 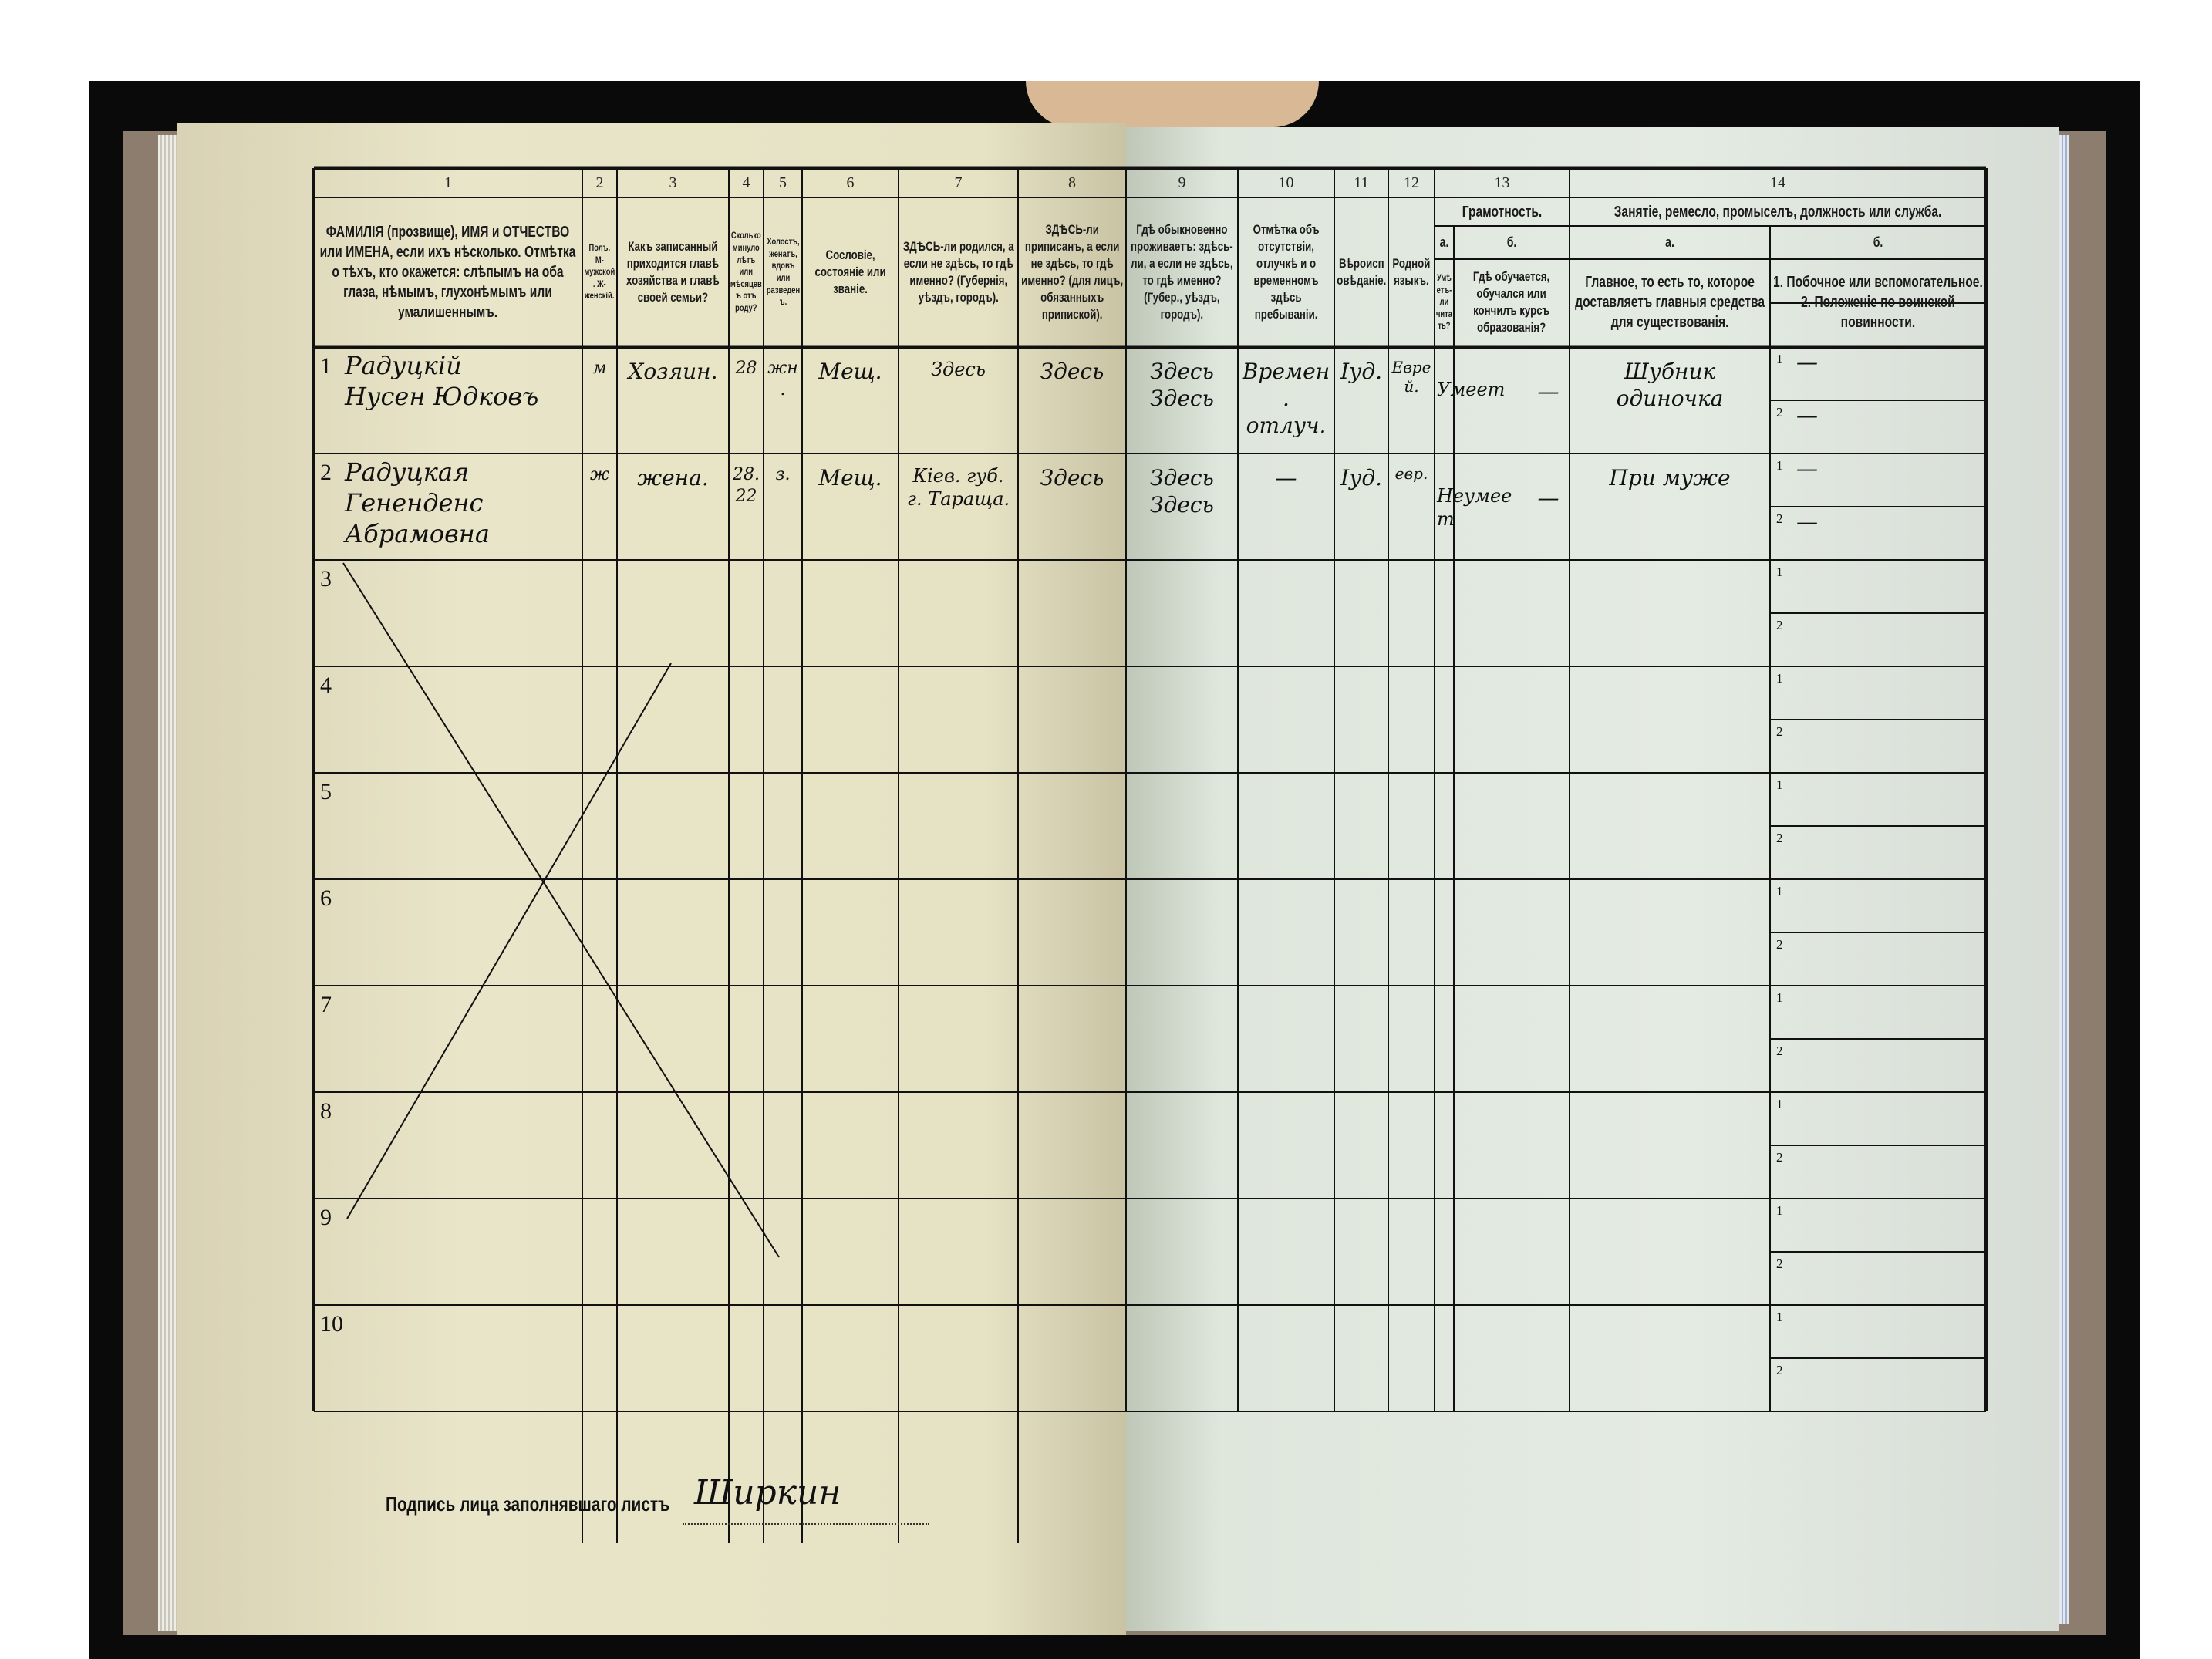 I want to click on column-number: 10, so click(x=1286, y=182).